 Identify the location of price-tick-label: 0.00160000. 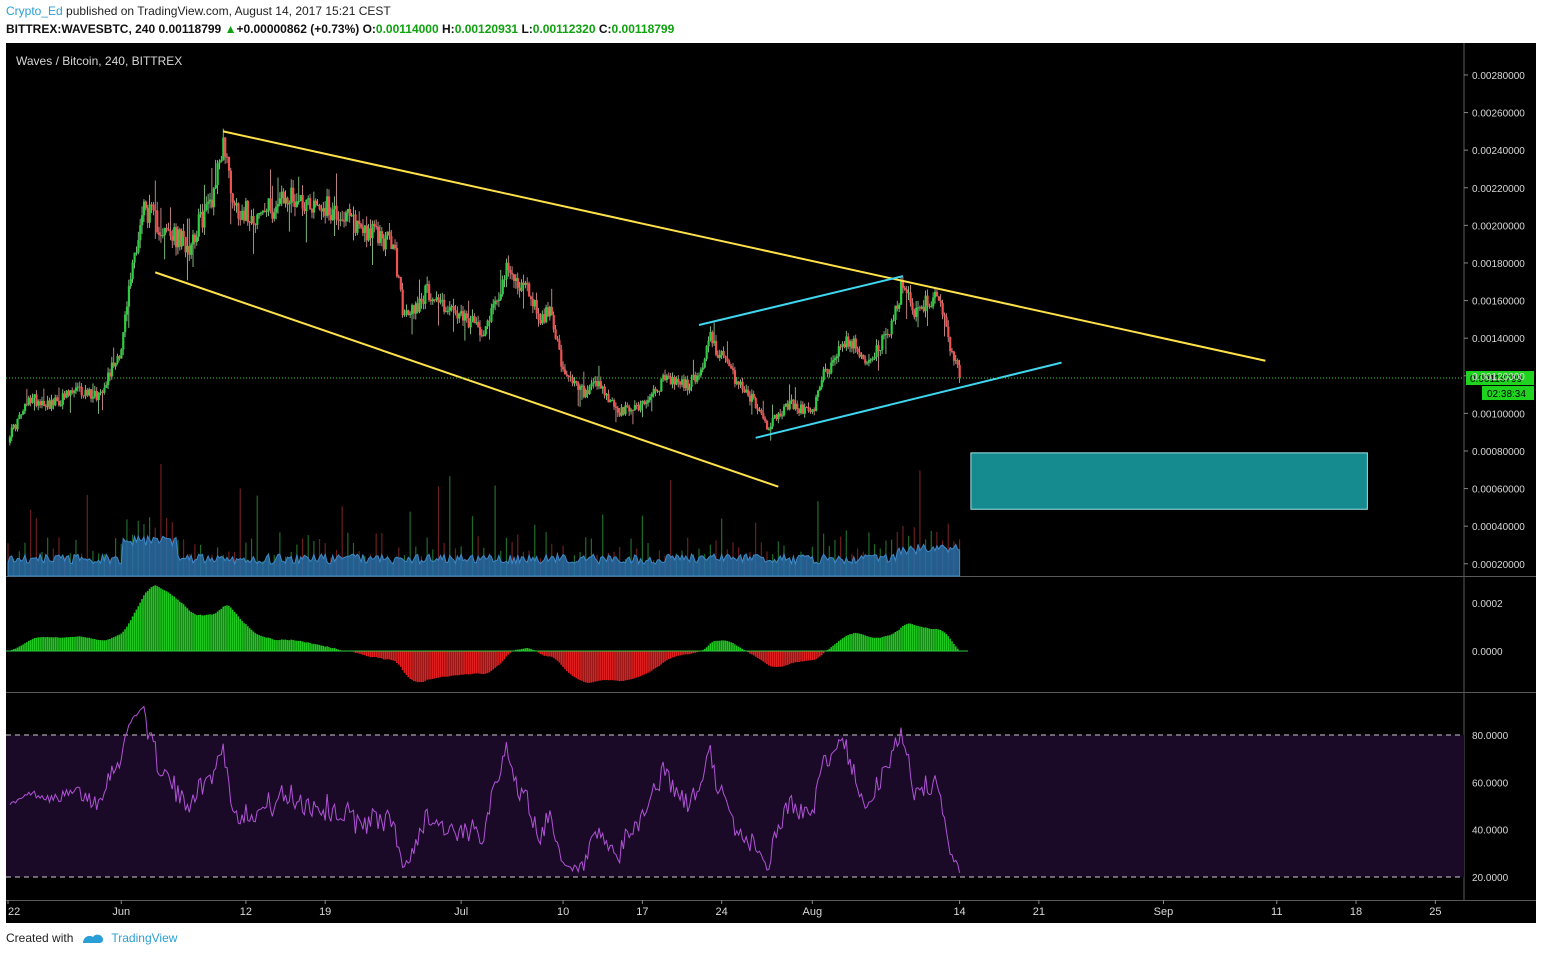
(1498, 302).